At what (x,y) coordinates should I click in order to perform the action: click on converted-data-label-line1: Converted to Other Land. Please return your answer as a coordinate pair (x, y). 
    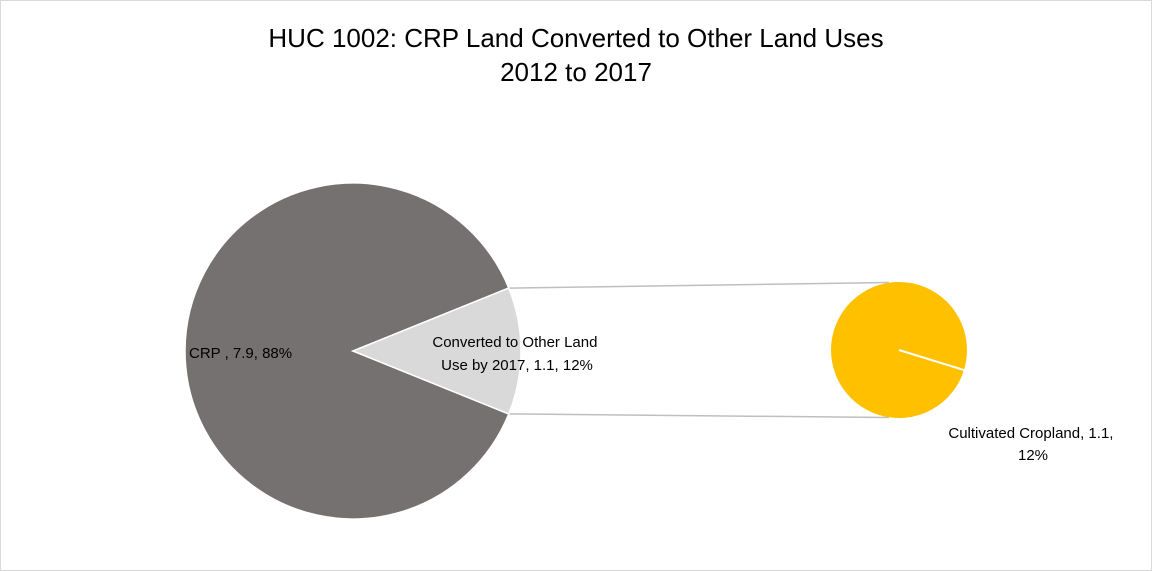
    Looking at the image, I should click on (514, 342).